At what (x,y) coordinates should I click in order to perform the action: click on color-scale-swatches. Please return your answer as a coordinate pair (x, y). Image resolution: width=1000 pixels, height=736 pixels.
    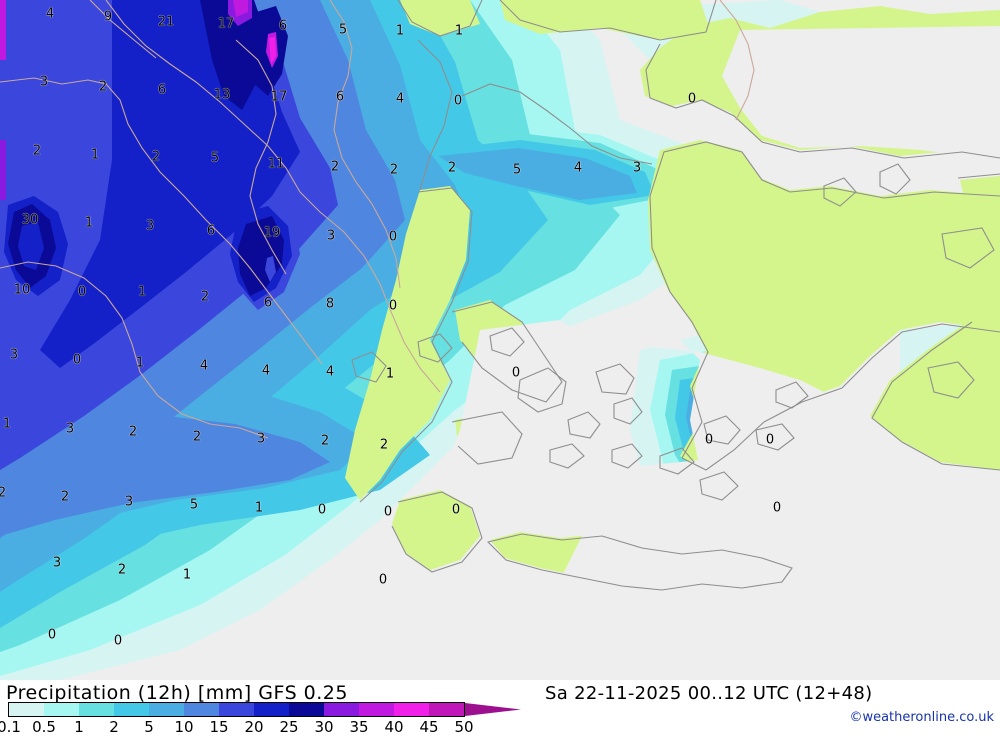
    Looking at the image, I should click on (236, 709).